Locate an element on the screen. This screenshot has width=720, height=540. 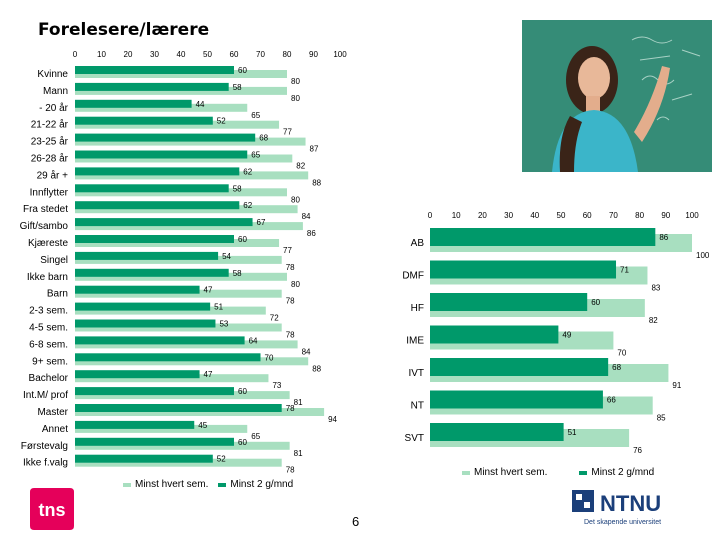
bar-minst-2-g-mnd-23-25-år is located at coordinates (165, 137).